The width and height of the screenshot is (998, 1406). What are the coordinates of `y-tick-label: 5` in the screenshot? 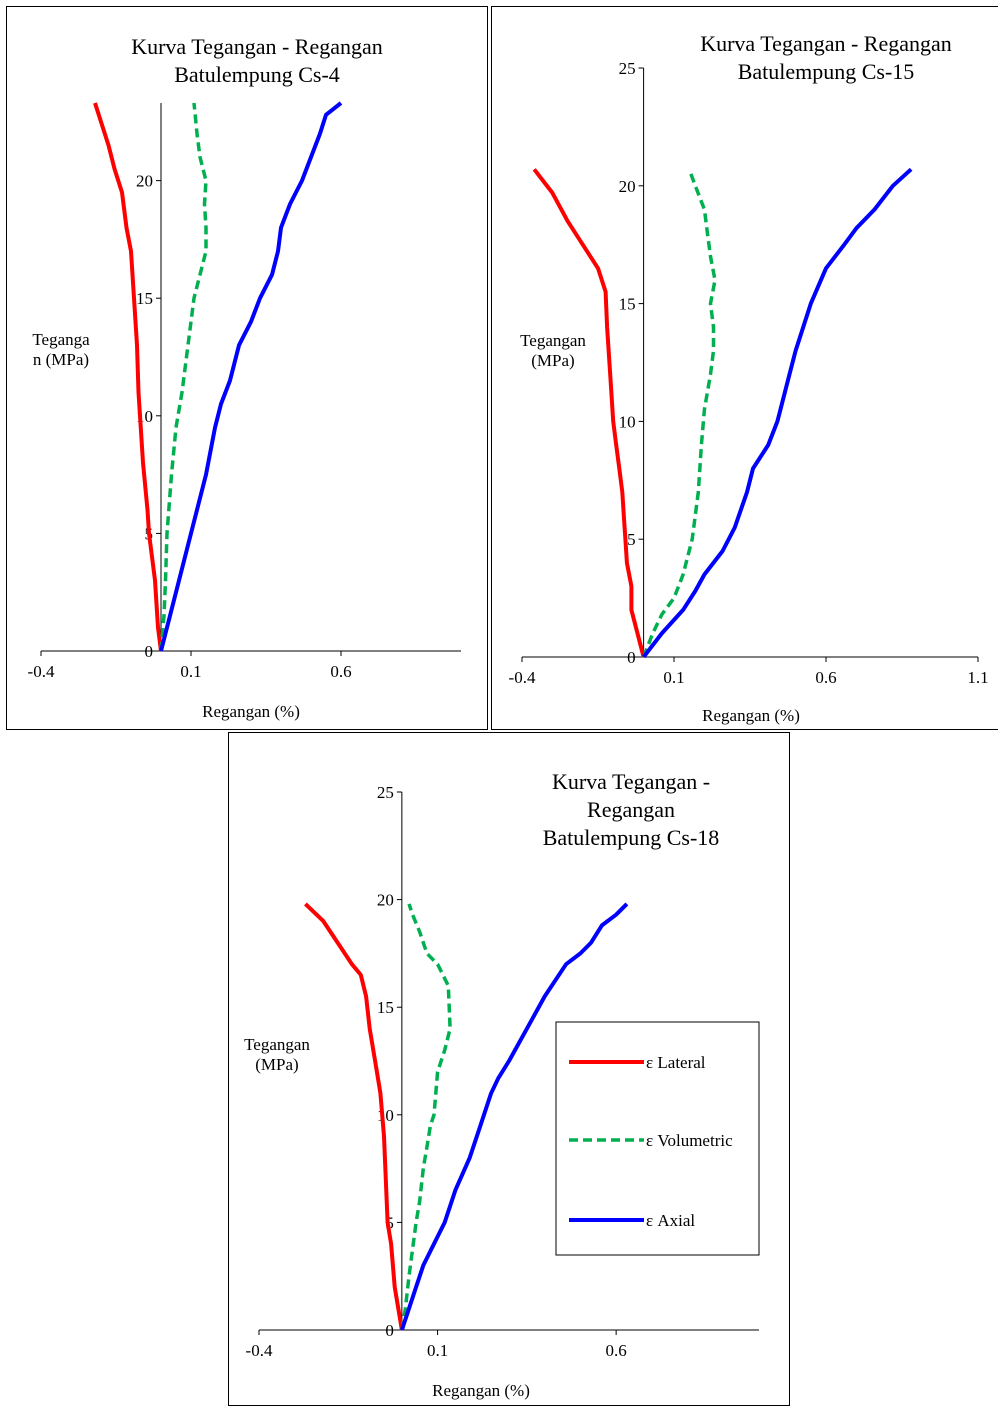 It's located at (631, 539).